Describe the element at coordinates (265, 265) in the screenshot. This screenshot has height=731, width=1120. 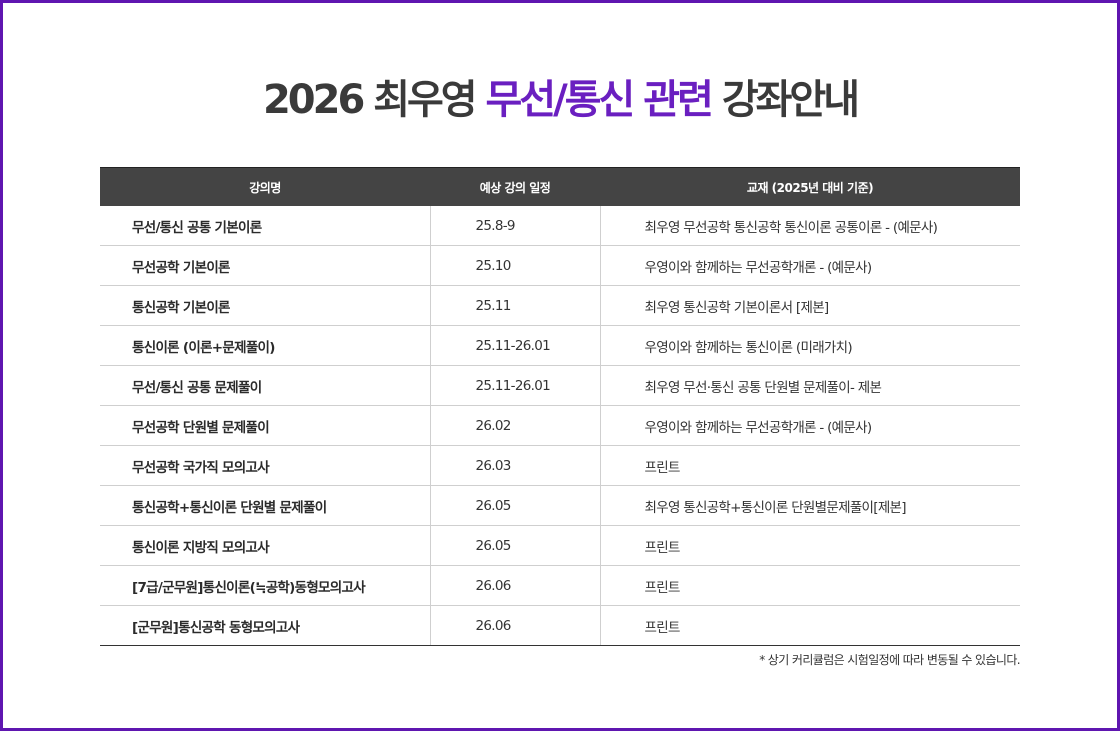
I see `course-name-cell: 무선공학 기본이론` at that location.